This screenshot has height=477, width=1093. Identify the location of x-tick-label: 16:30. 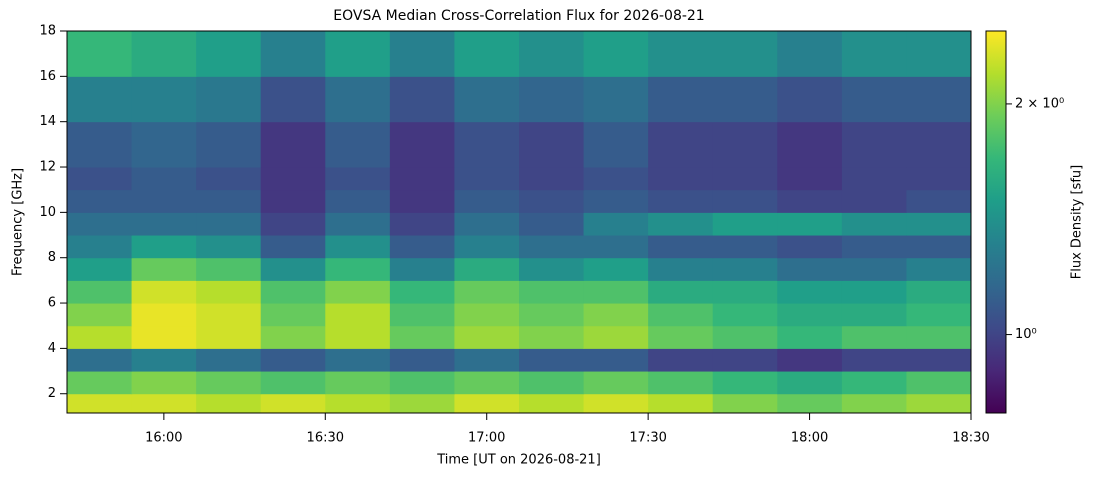
(325, 438).